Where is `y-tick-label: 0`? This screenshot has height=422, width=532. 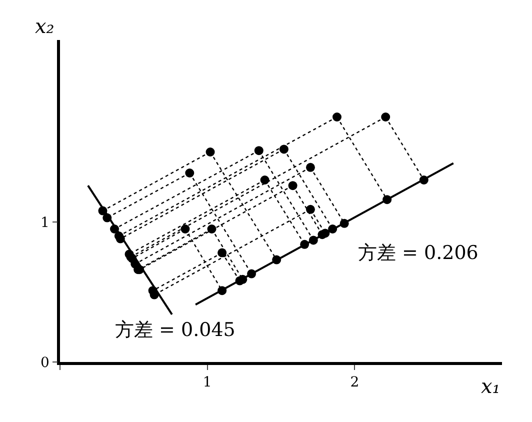 y-tick-label: 0 is located at coordinates (45, 362).